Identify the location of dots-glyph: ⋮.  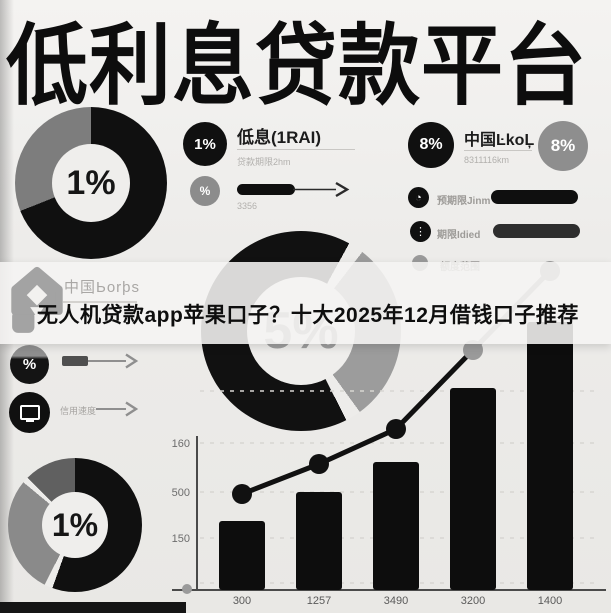
(420, 232).